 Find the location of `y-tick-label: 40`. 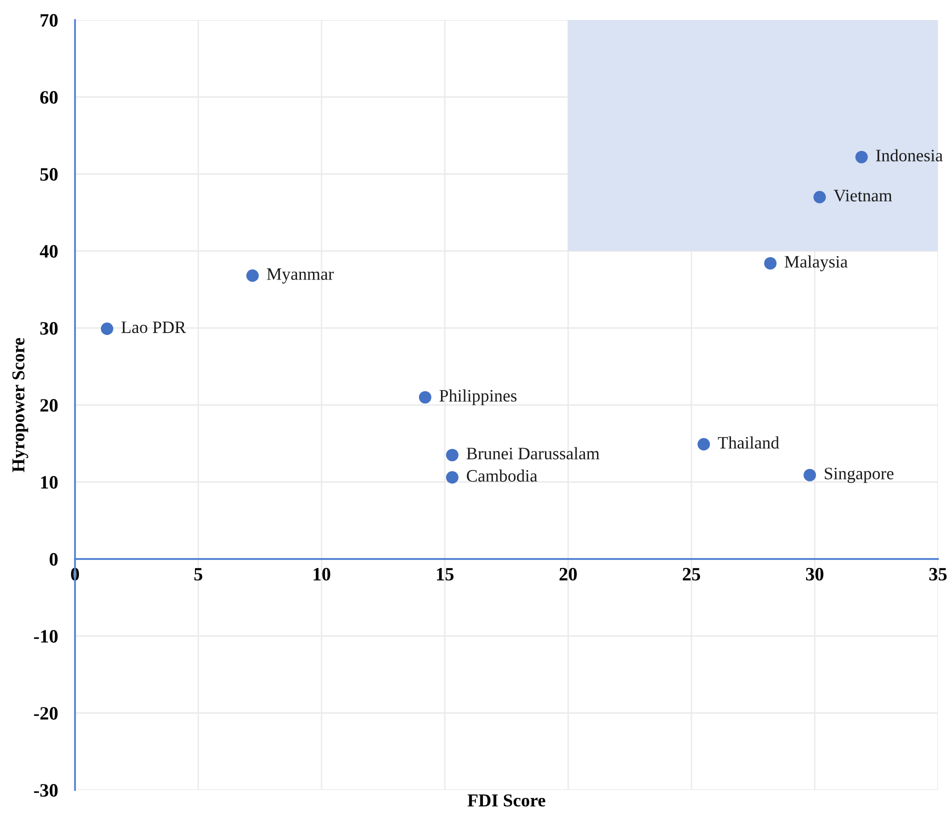

y-tick-label: 40 is located at coordinates (49, 251).